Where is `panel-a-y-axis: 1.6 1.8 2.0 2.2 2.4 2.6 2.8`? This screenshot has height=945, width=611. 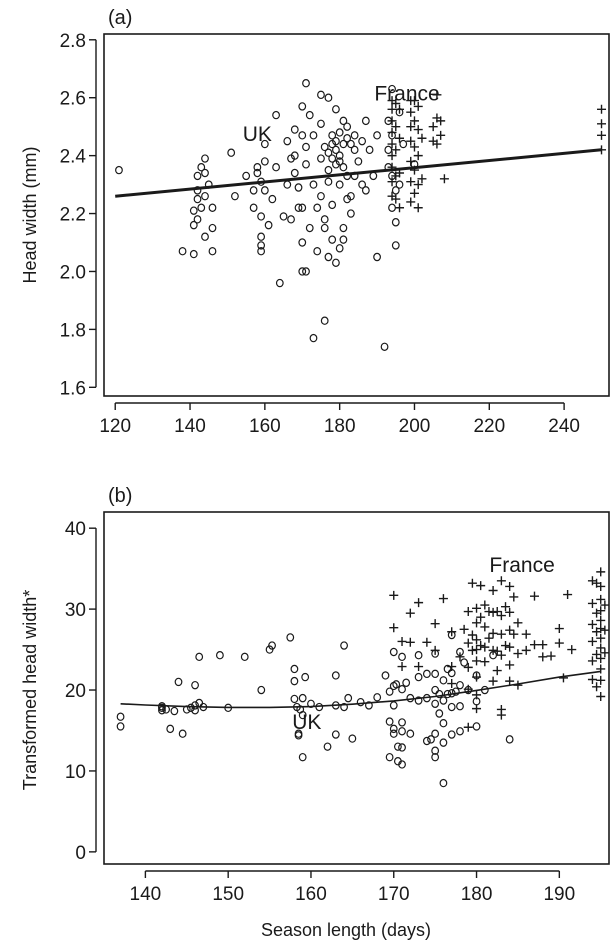 panel-a-y-axis: 1.6 1.8 2.0 2.2 2.4 2.6 2.8 is located at coordinates (78, 215).